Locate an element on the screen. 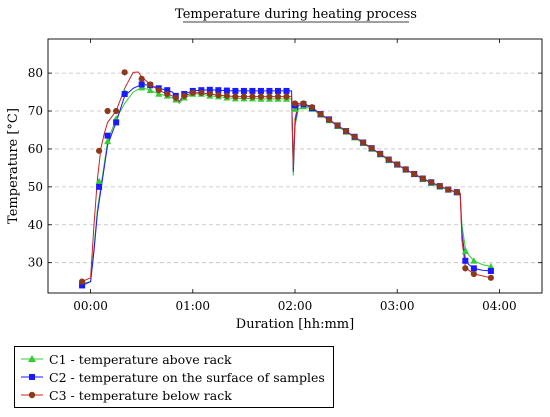 Image resolution: width=550 pixels, height=417 pixels. legend-label-c1: C1 - temperature above rack is located at coordinates (140, 359).